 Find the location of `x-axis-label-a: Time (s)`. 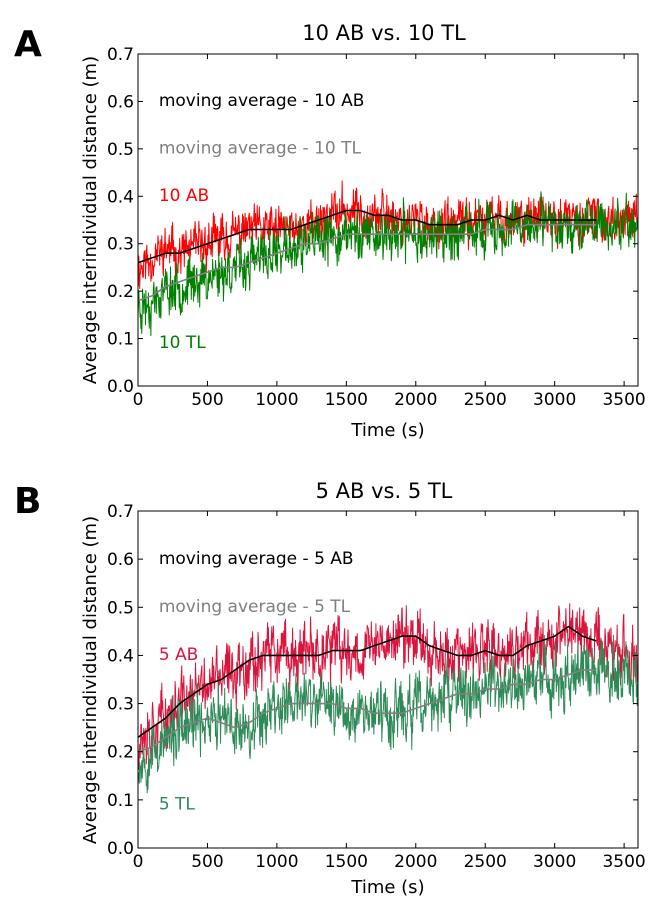

x-axis-label-a: Time (s) is located at coordinates (387, 430).